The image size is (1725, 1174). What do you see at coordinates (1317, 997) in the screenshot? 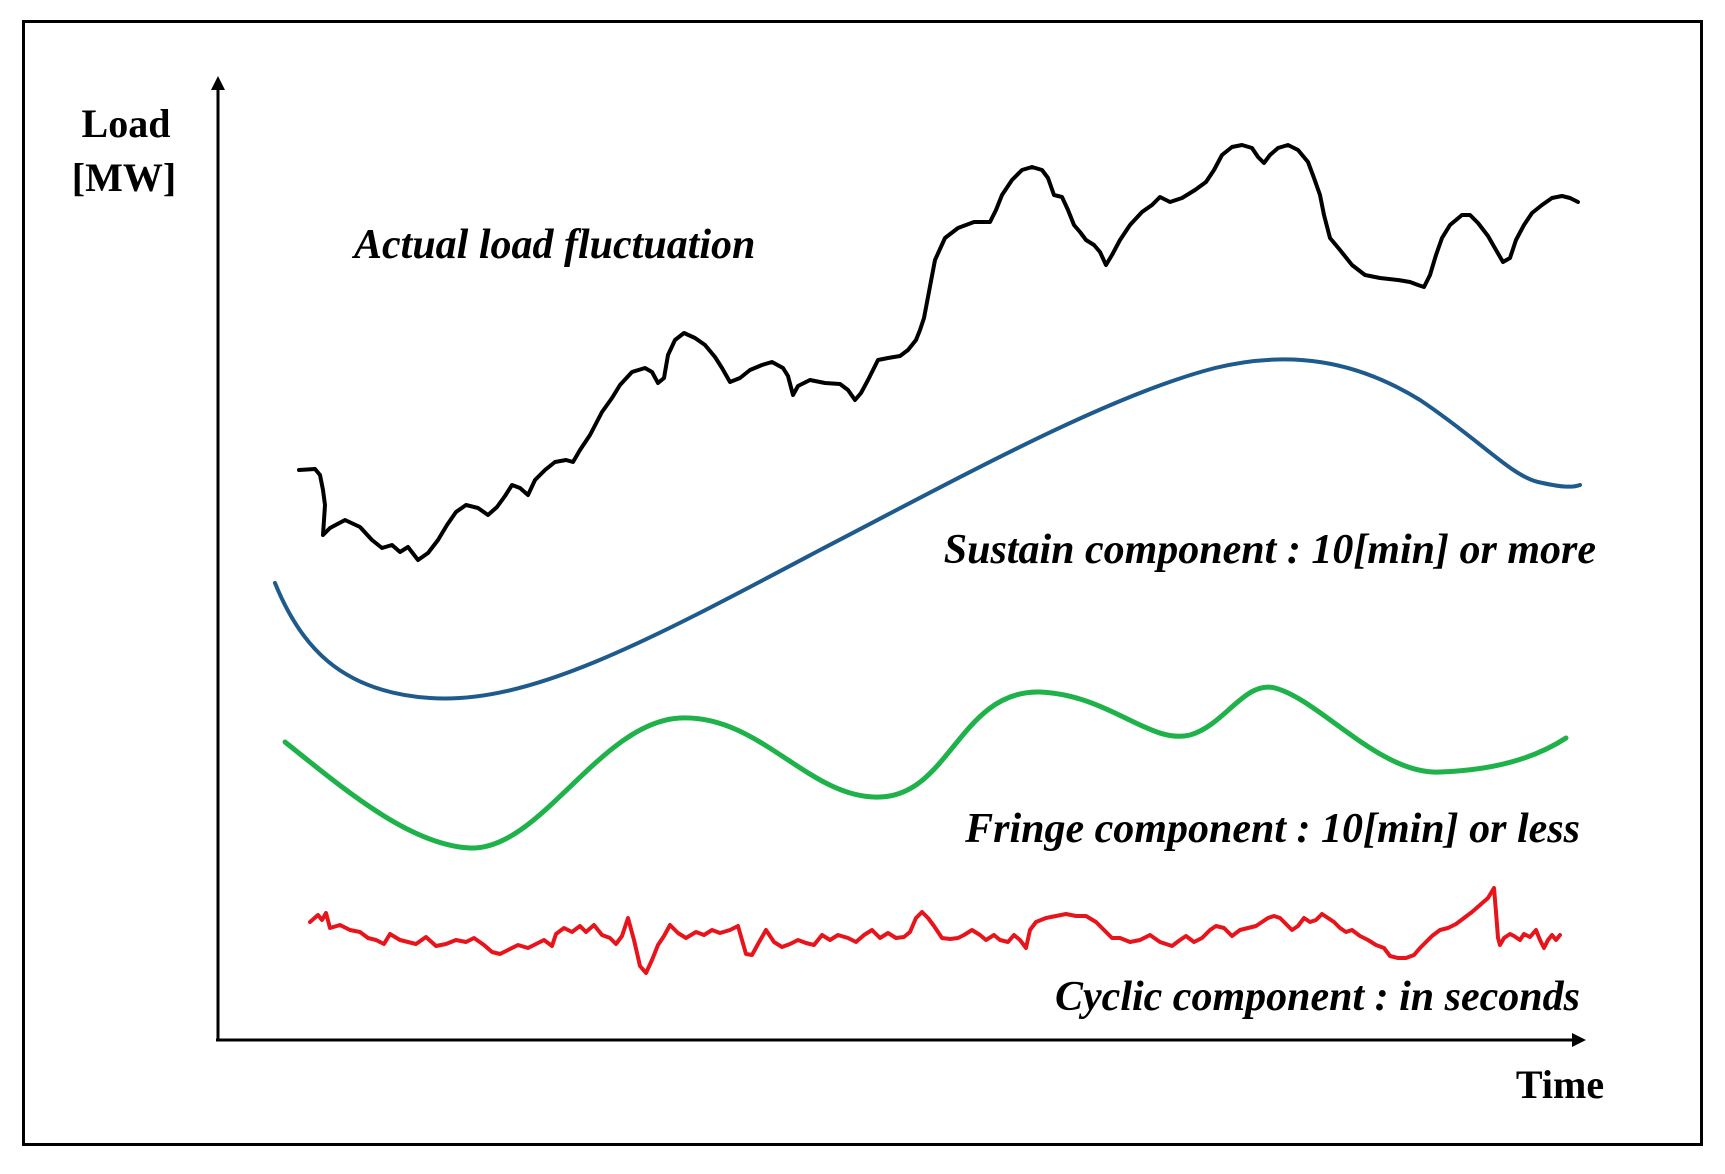
I see `cyclic-component-label: Cyclic component : in seconds` at bounding box center [1317, 997].